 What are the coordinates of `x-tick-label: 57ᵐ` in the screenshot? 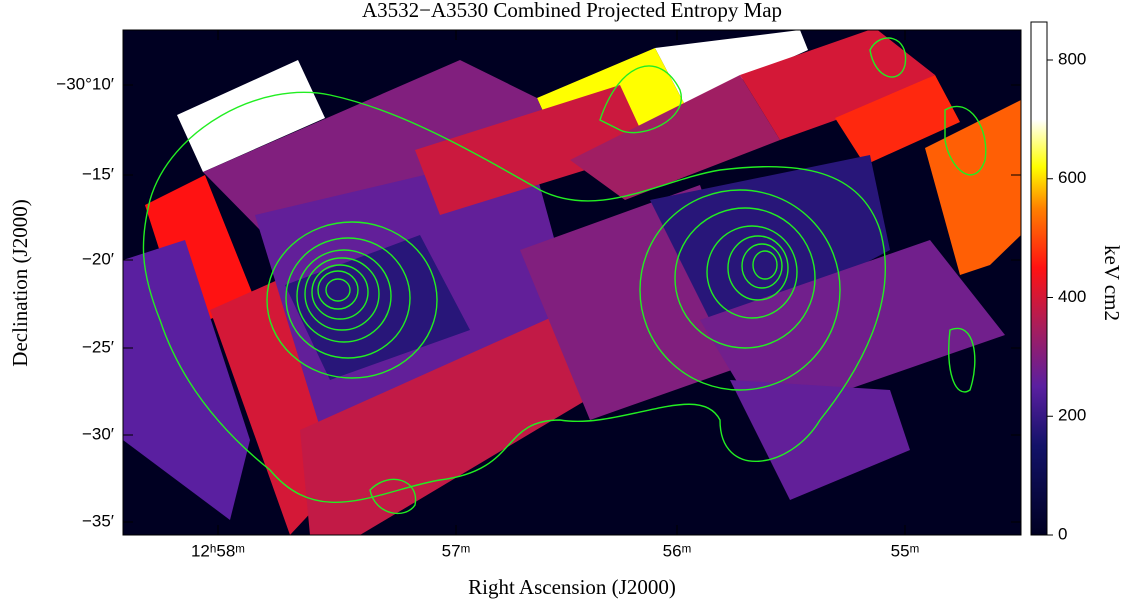 It's located at (456, 550).